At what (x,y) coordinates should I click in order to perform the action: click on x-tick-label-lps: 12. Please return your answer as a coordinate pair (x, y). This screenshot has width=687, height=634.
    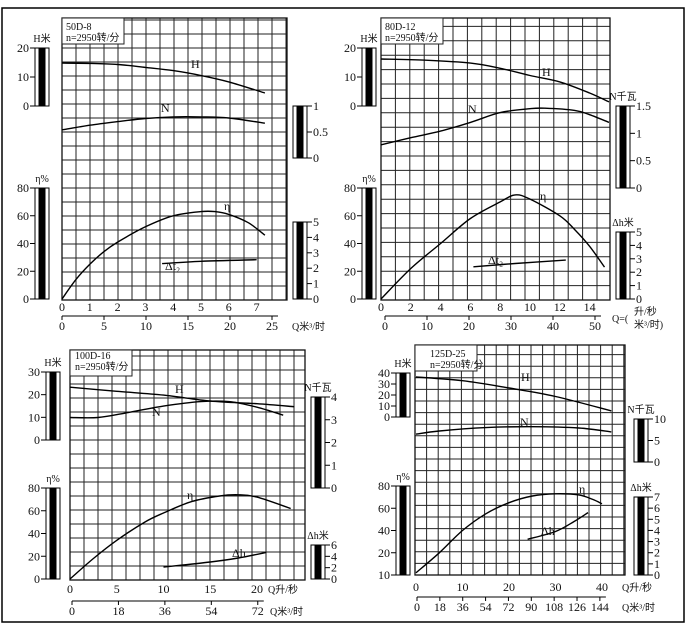
    Looking at the image, I should click on (560, 307).